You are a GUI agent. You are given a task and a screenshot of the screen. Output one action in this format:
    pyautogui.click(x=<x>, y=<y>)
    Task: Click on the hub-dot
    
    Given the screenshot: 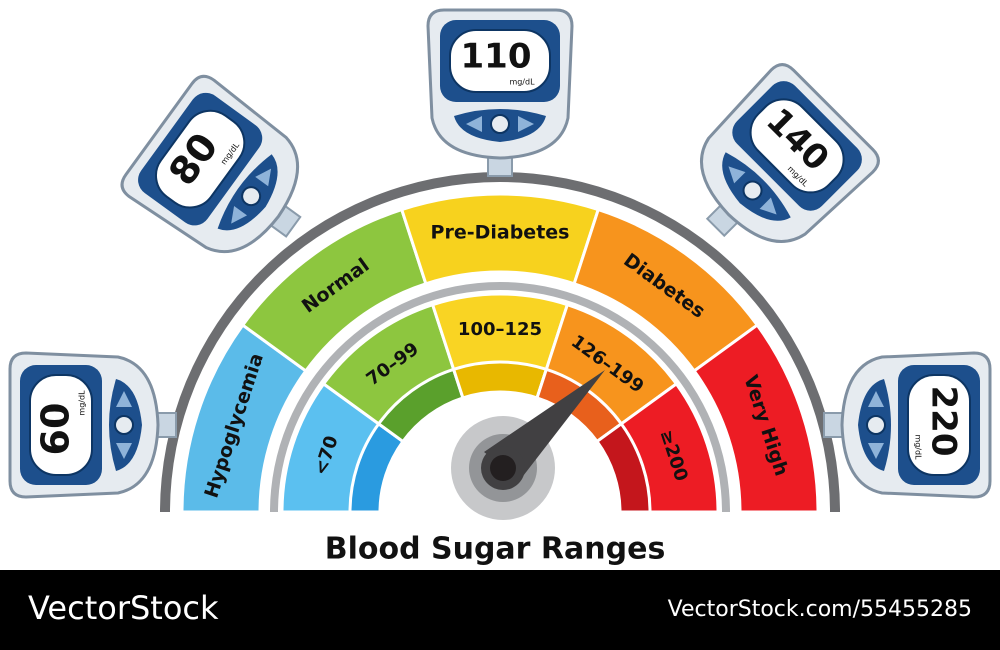 What is the action you would take?
    pyautogui.click(x=503, y=468)
    